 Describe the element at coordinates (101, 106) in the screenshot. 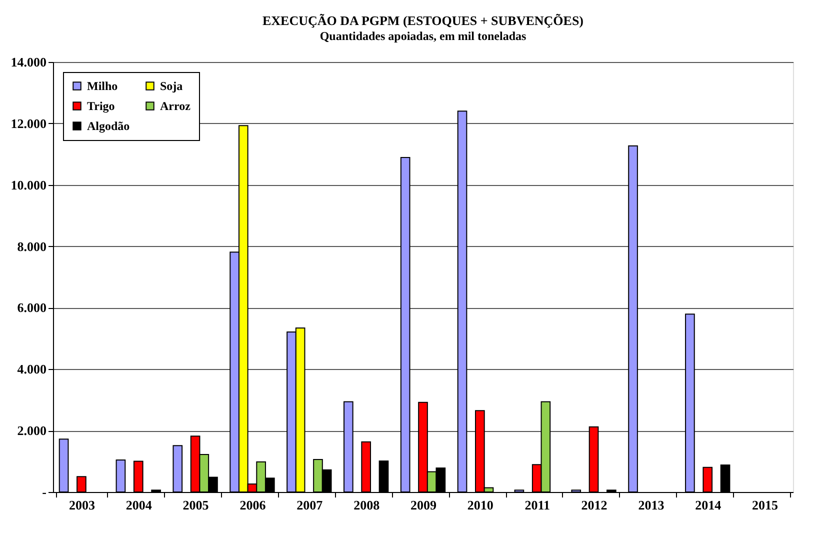

I see `legend-label: Trigo` at that location.